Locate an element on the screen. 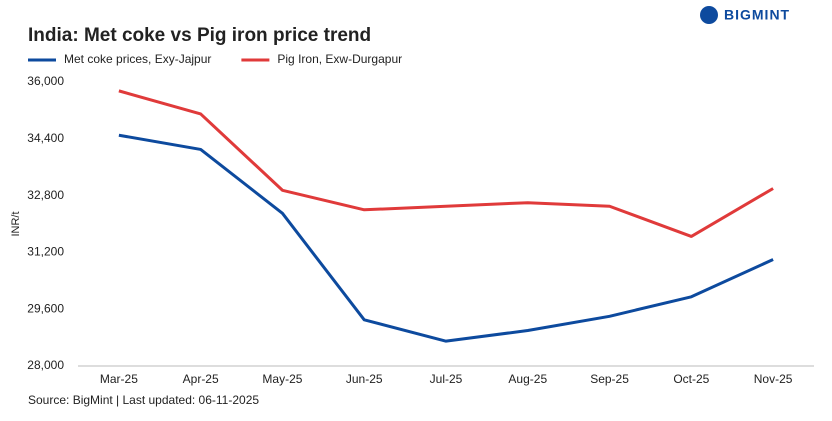 This screenshot has width=832, height=421. x-tick-label: Jun-25 is located at coordinates (364, 379).